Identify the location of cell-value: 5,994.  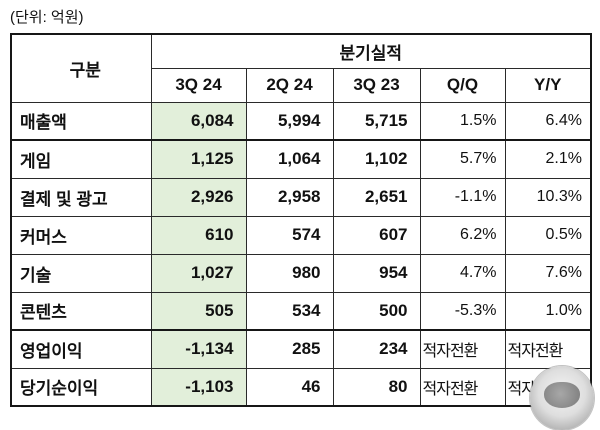
(289, 121).